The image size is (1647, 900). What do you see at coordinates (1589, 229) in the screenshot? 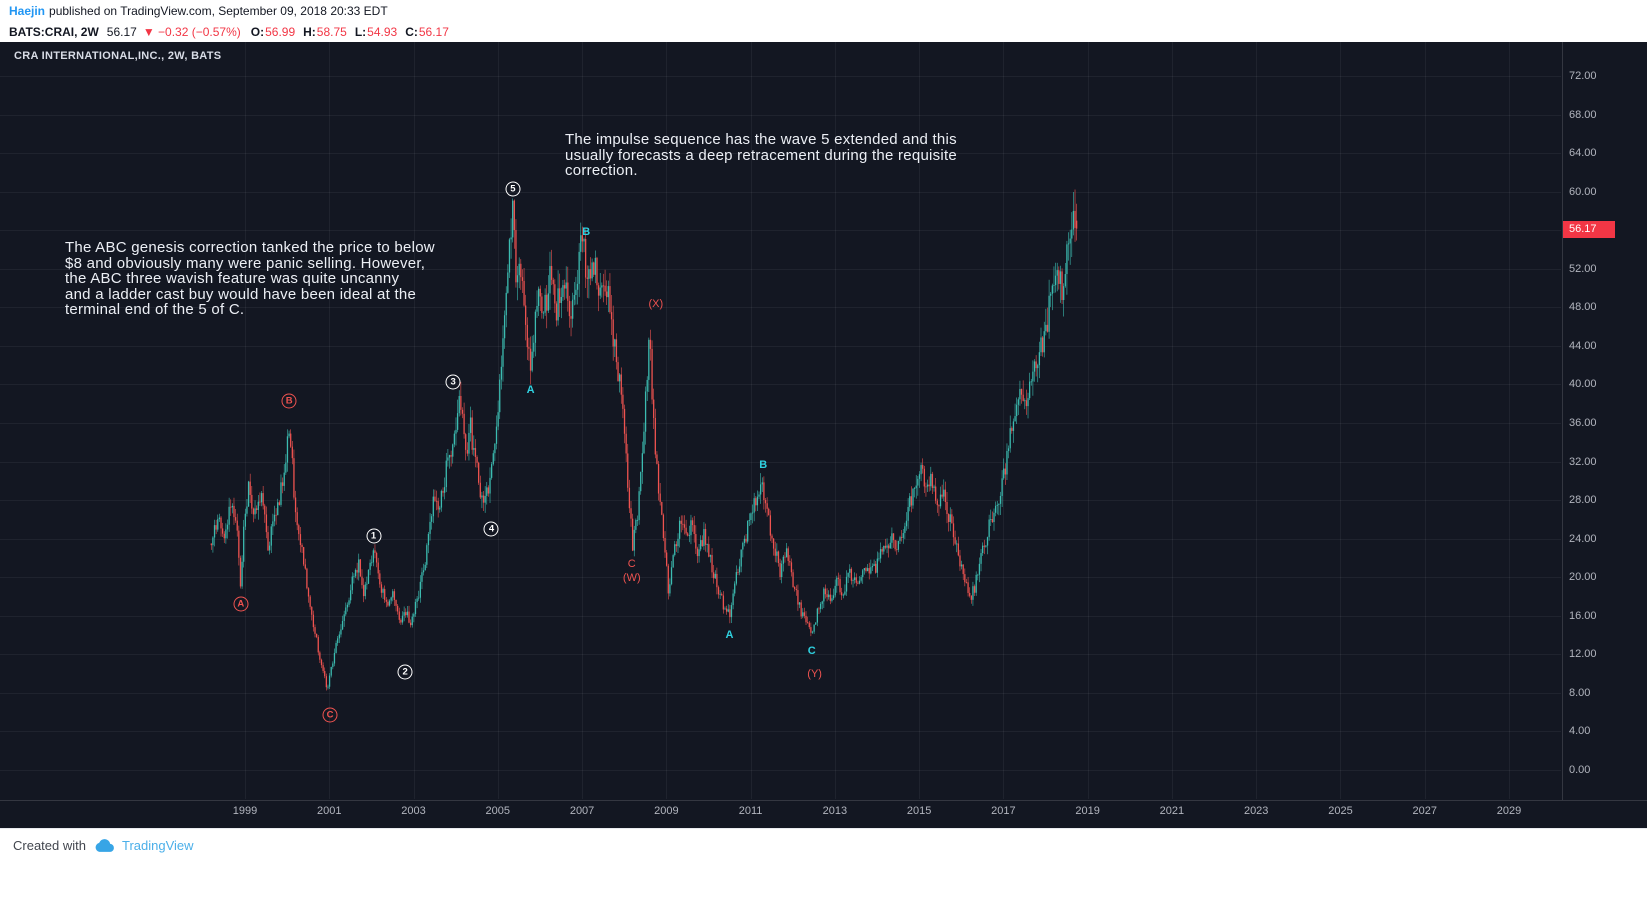
I see `last-price-tag: 56.17` at bounding box center [1589, 229].